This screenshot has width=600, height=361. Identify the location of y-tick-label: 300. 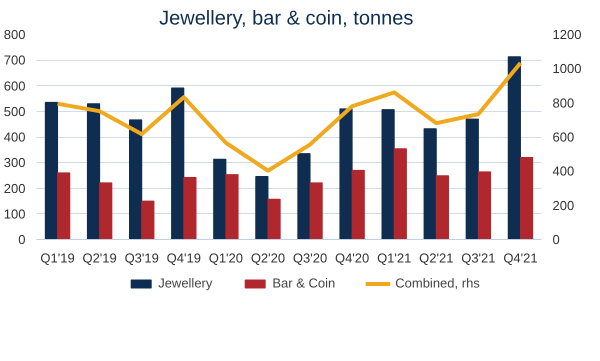
(15, 162).